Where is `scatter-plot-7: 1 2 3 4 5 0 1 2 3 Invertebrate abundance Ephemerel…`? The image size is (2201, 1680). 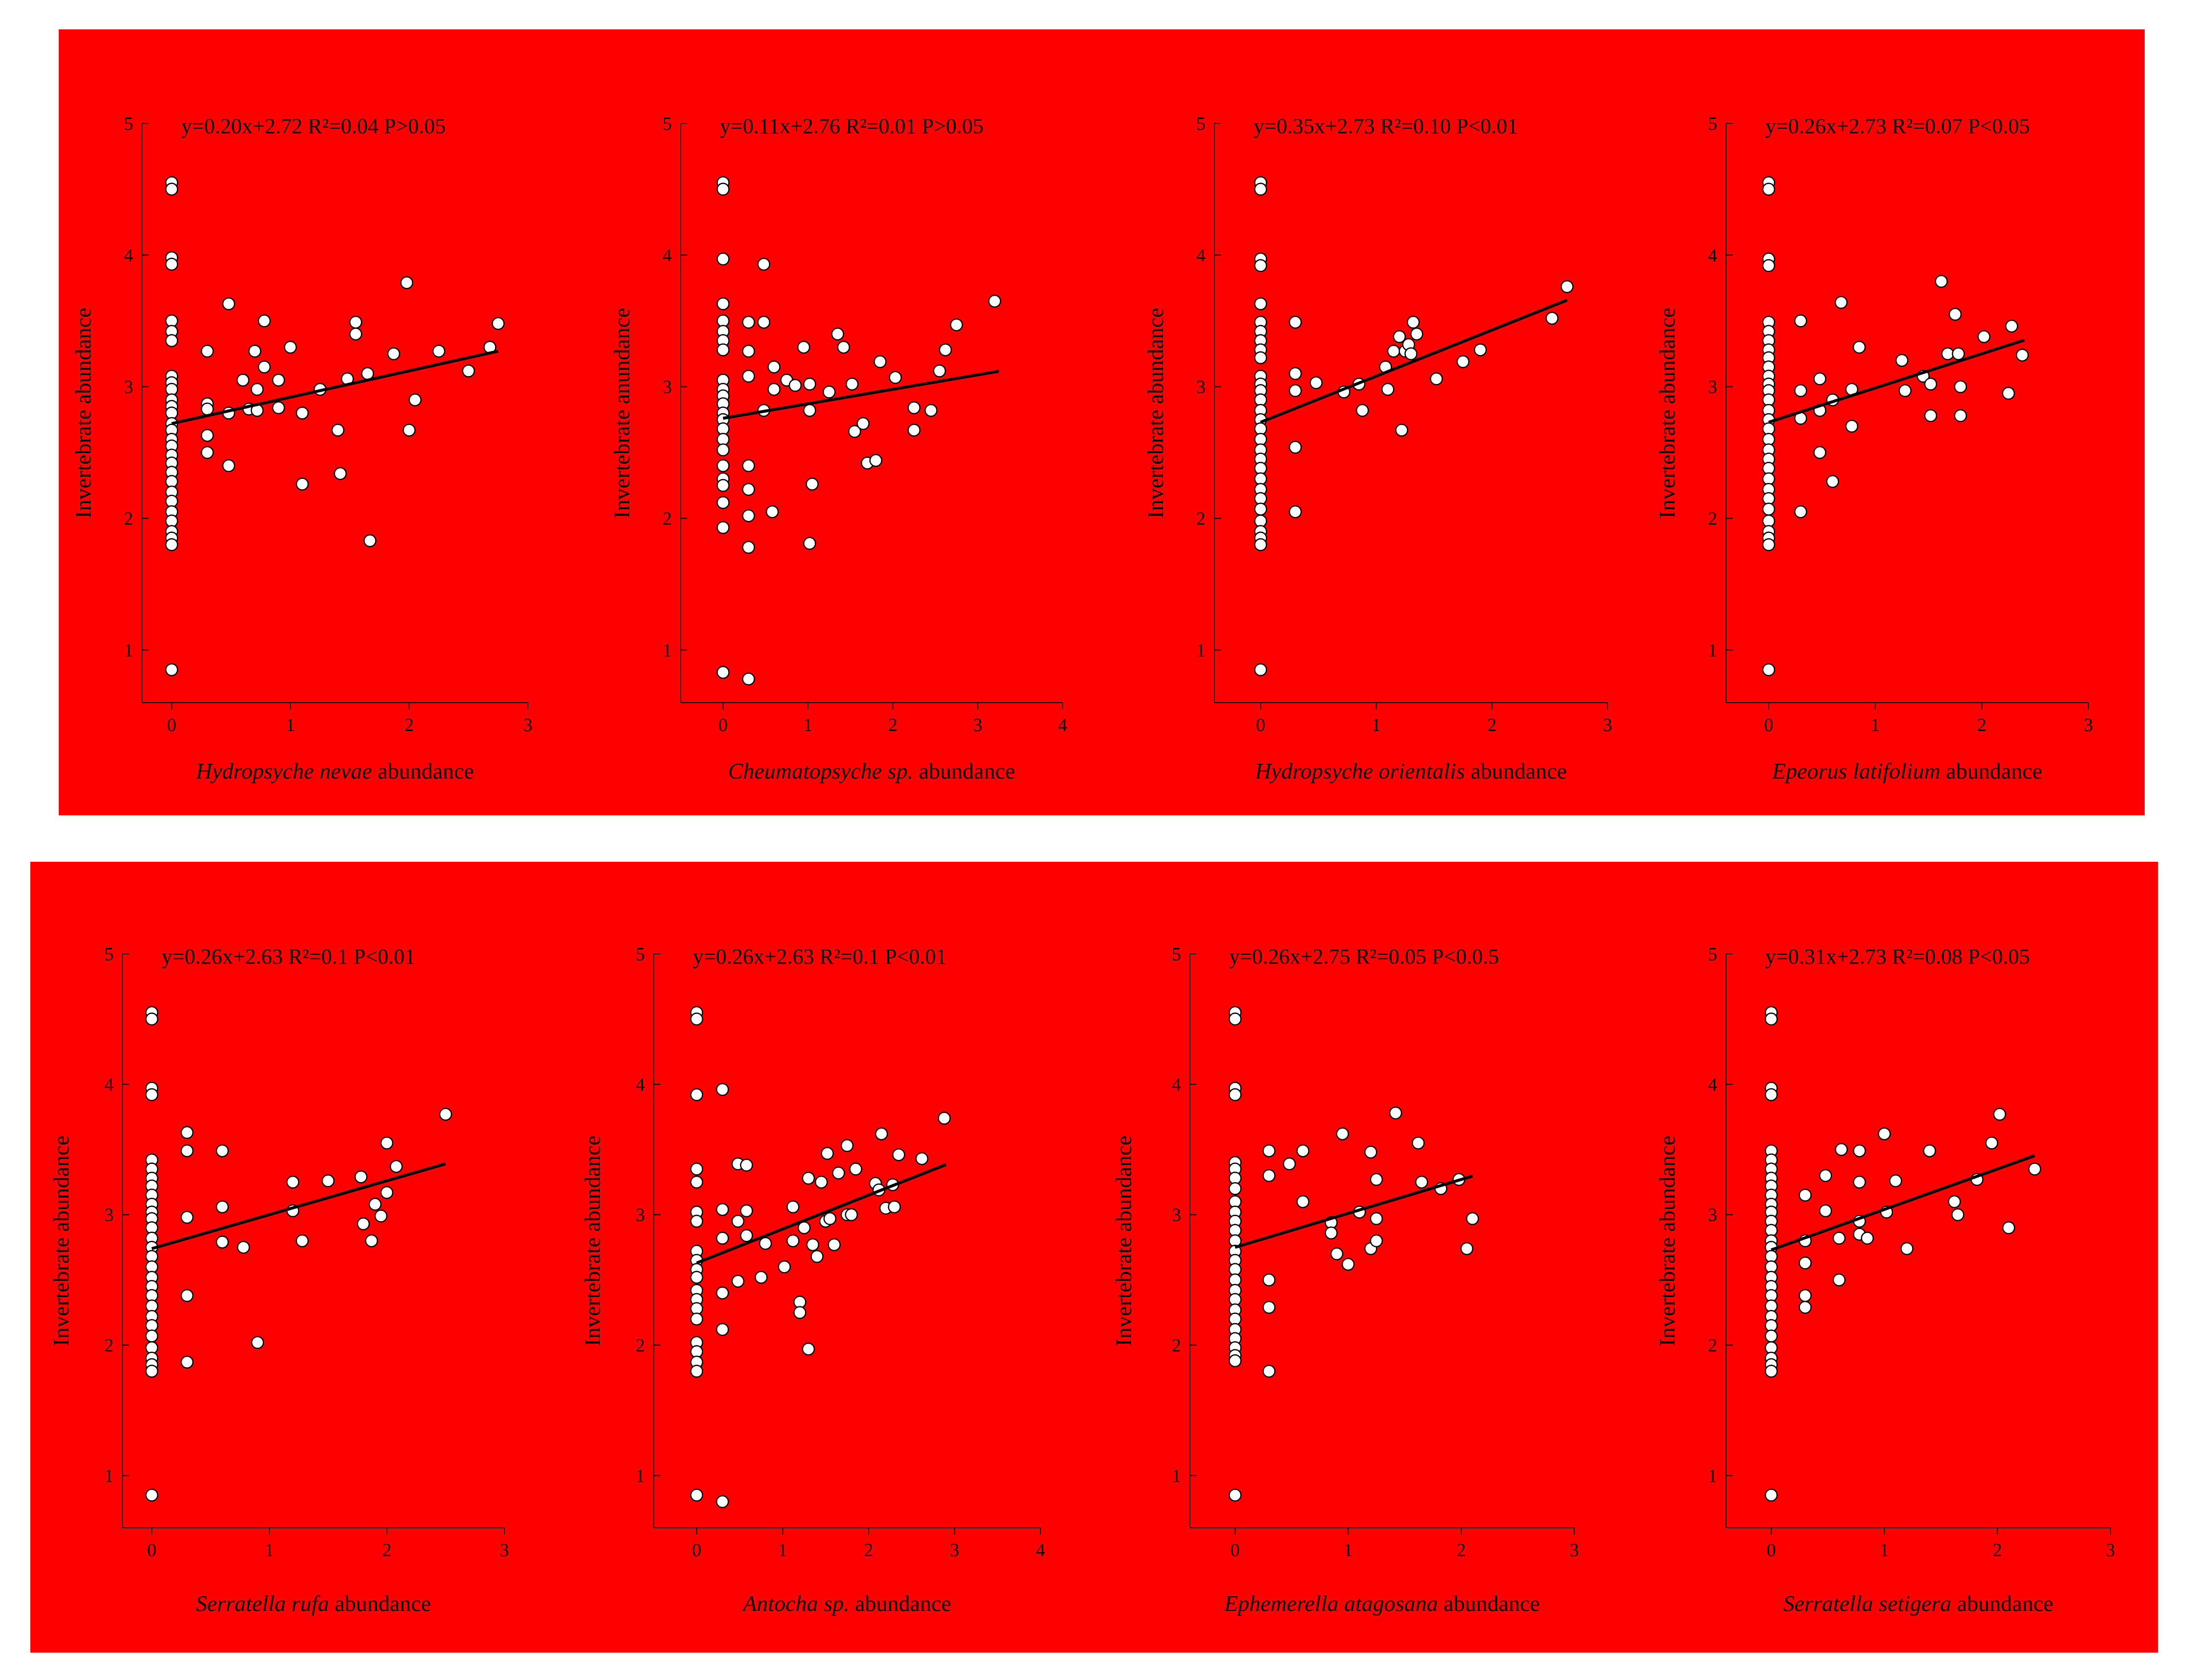 scatter-plot-7: 1 2 3 4 5 0 1 2 3 Invertebrate abundance Ephemerel… is located at coordinates (1345, 1280).